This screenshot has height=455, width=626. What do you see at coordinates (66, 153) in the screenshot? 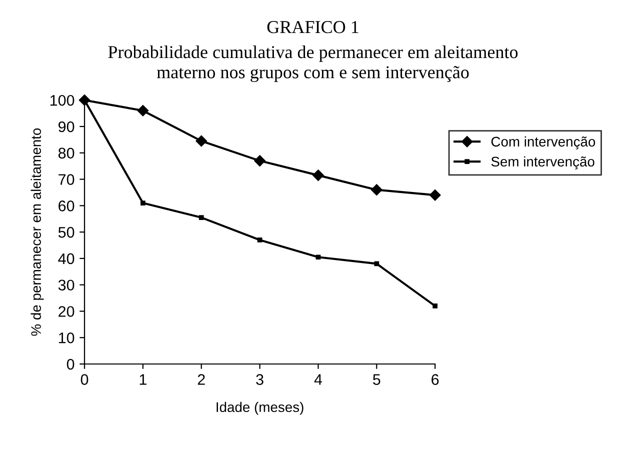
I see `y-tick-label: 80` at bounding box center [66, 153].